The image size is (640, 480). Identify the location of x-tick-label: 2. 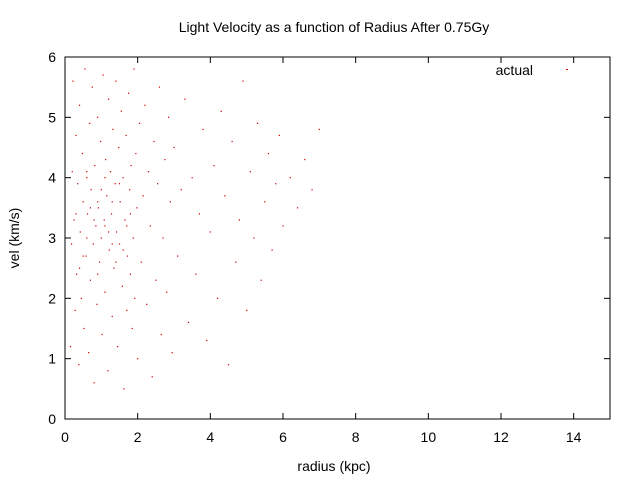
(138, 437).